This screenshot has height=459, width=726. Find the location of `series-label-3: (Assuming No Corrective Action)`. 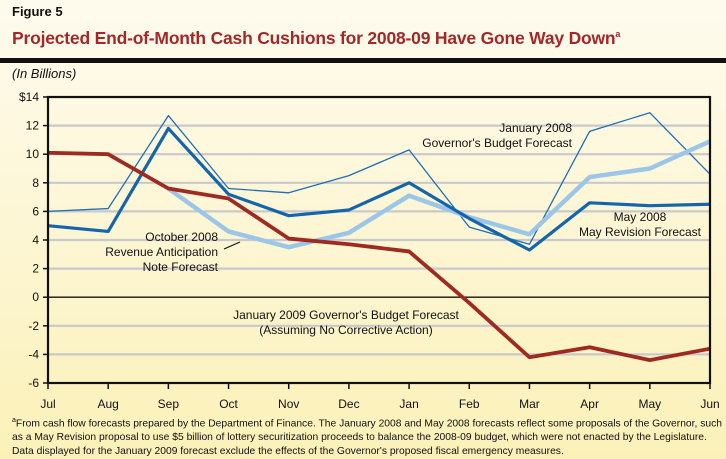

series-label-3: (Assuming No Corrective Action) is located at coordinates (345, 330).